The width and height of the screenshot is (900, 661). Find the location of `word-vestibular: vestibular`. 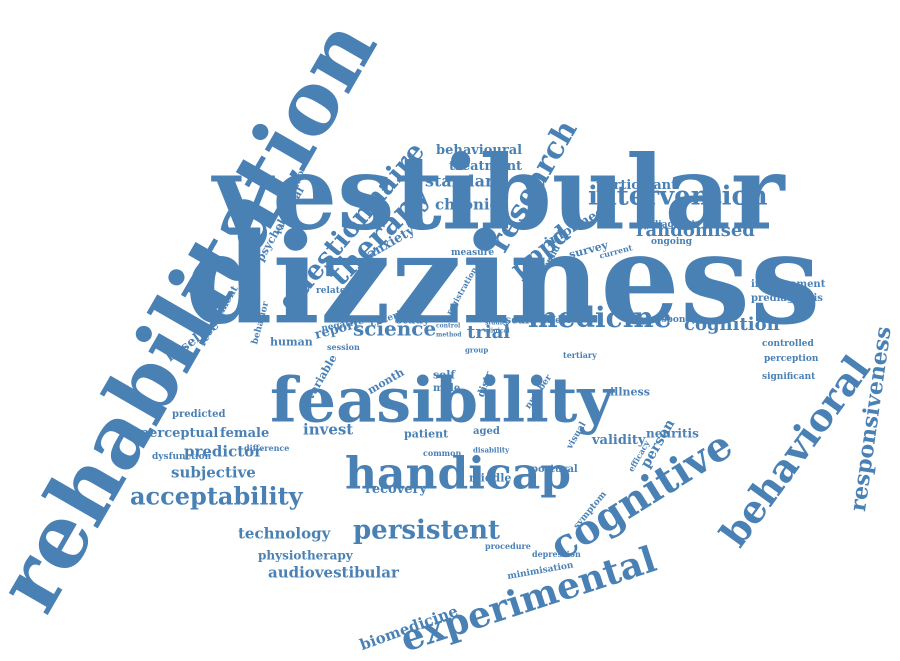

word-vestibular: vestibular is located at coordinates (499, 193).